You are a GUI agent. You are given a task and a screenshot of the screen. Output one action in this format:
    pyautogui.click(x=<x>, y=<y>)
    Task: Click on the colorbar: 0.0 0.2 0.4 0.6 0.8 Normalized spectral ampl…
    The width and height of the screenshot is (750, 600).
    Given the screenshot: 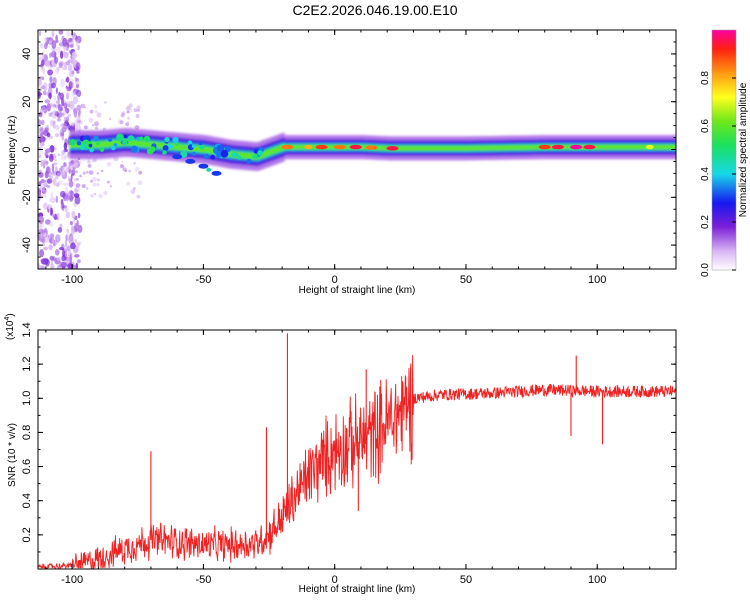 What is the action you would take?
    pyautogui.click(x=724, y=153)
    